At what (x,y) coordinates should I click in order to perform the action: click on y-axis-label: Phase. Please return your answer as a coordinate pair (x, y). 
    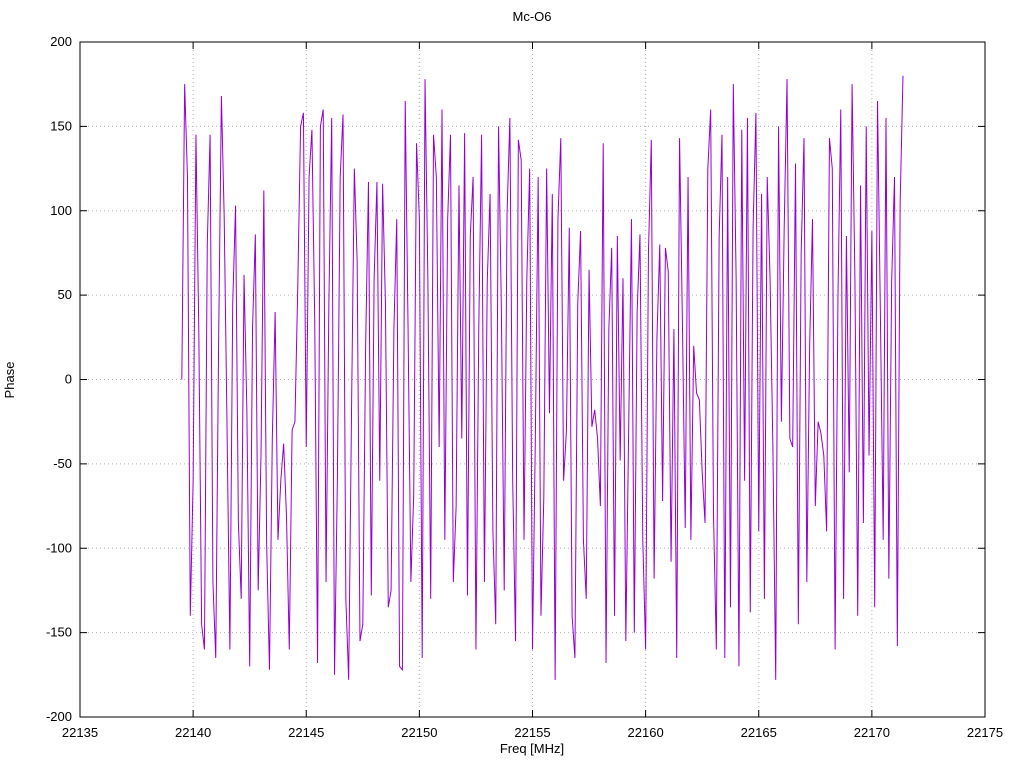
    Looking at the image, I should click on (9, 380).